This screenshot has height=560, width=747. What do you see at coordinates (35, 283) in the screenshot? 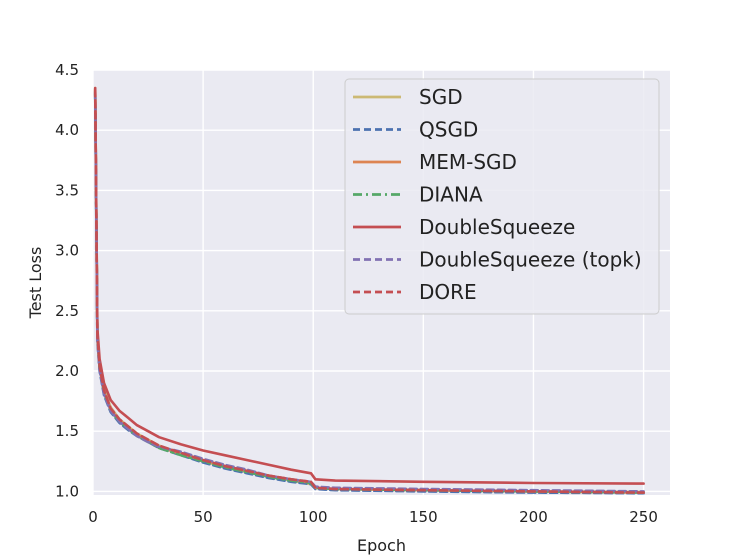
I see `y-axis-label: Test Loss` at bounding box center [35, 283].